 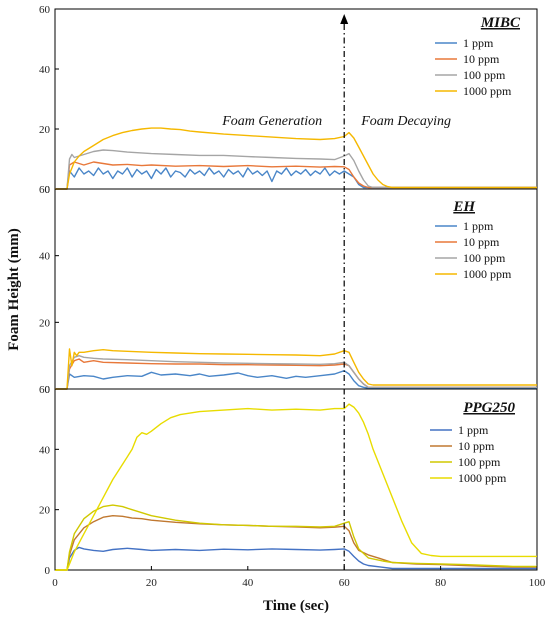 I want to click on x-tick-label: 60, so click(x=345, y=583).